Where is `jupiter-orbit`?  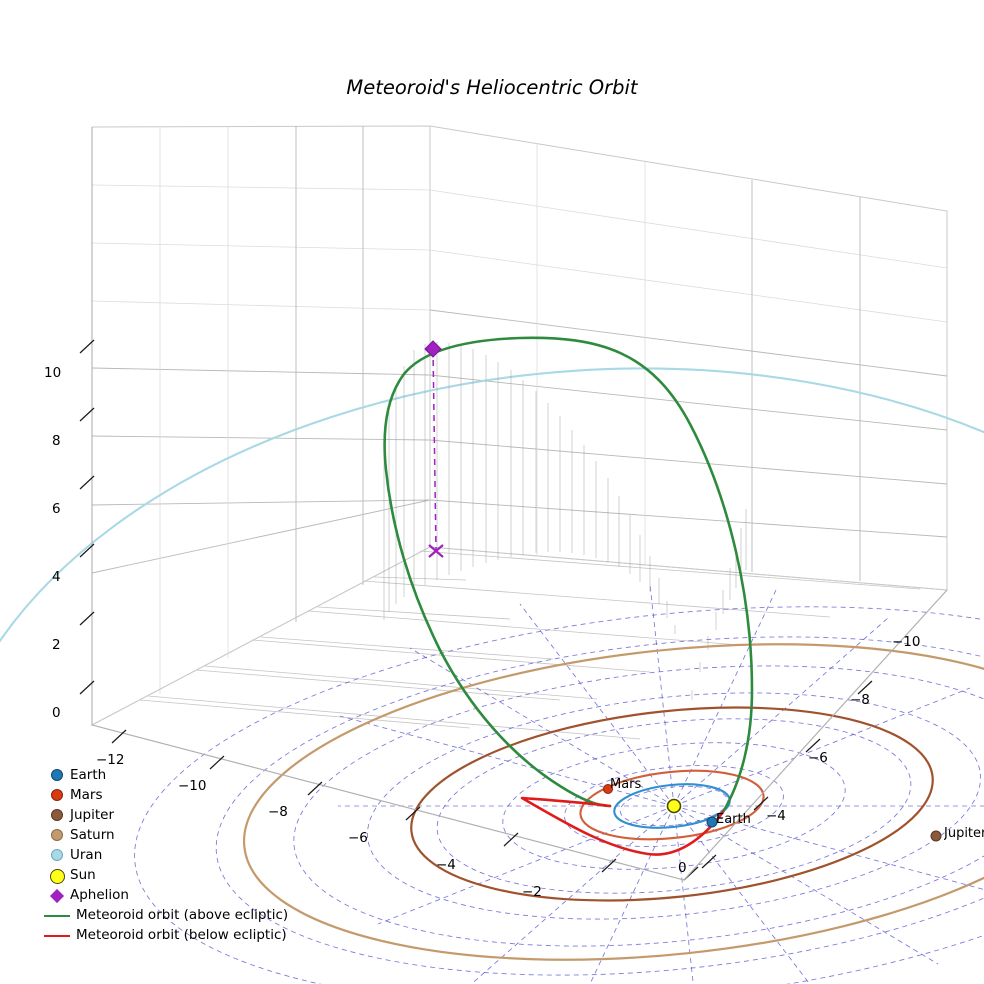
jupiter-orbit is located at coordinates (672, 804).